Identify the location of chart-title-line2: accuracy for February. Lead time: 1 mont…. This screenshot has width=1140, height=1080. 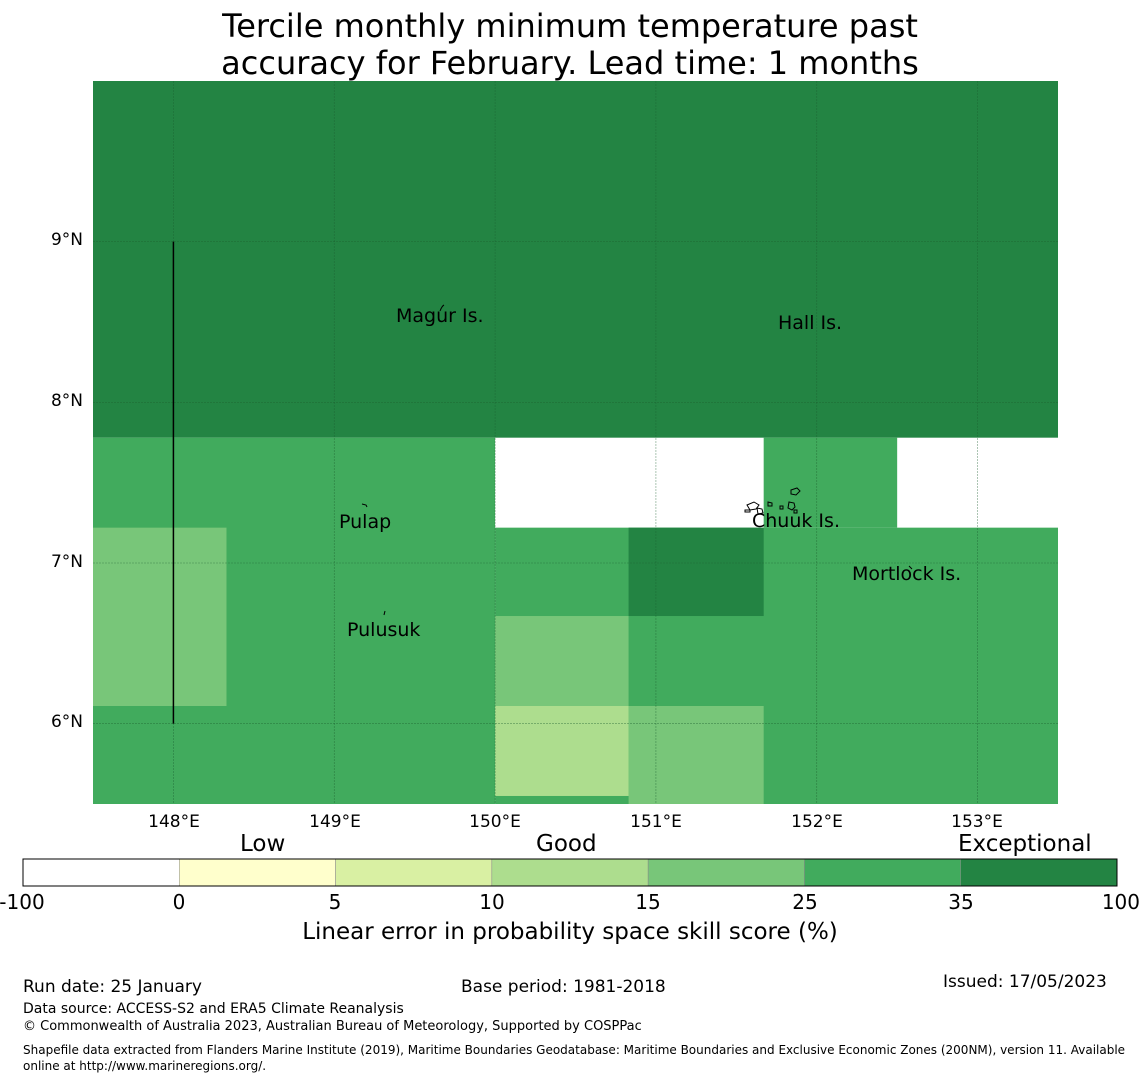
(570, 63).